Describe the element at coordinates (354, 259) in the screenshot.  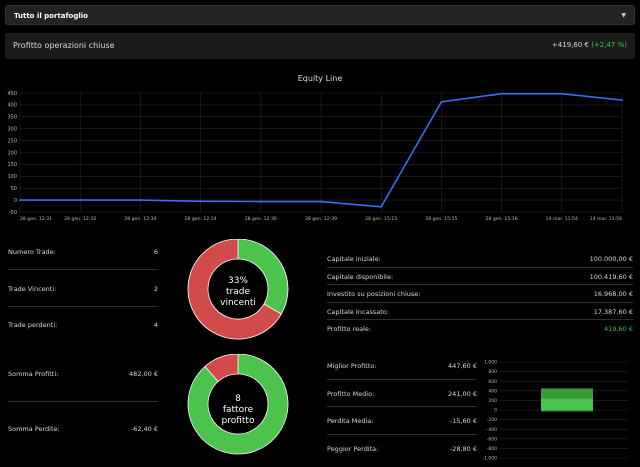
I see `stat-label: Capitale iniziale:` at that location.